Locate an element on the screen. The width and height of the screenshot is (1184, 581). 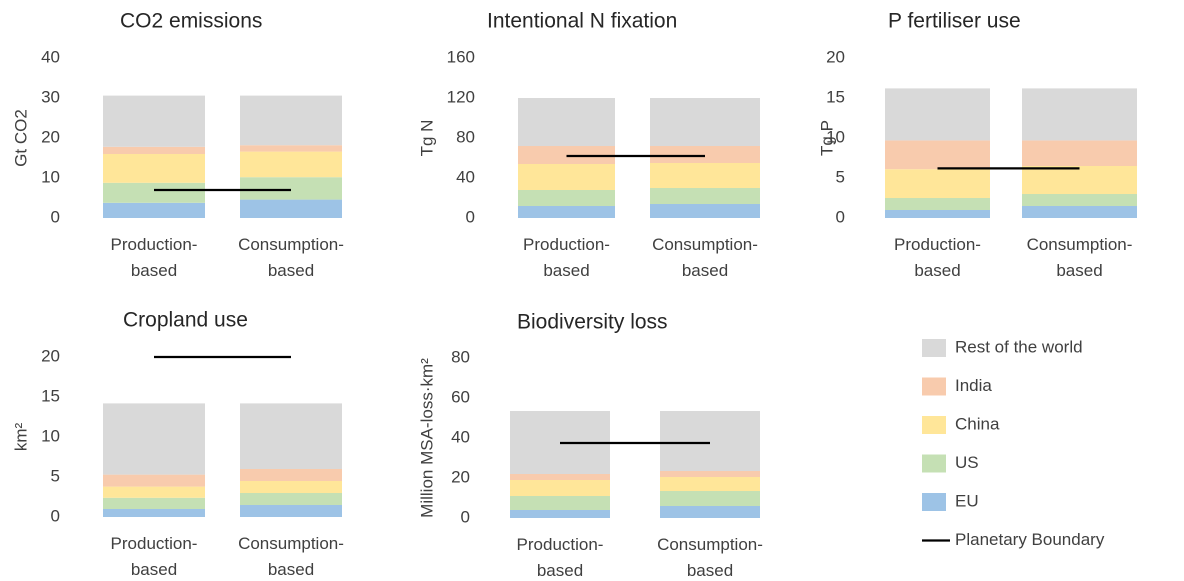
legend-label: China is located at coordinates (977, 423).